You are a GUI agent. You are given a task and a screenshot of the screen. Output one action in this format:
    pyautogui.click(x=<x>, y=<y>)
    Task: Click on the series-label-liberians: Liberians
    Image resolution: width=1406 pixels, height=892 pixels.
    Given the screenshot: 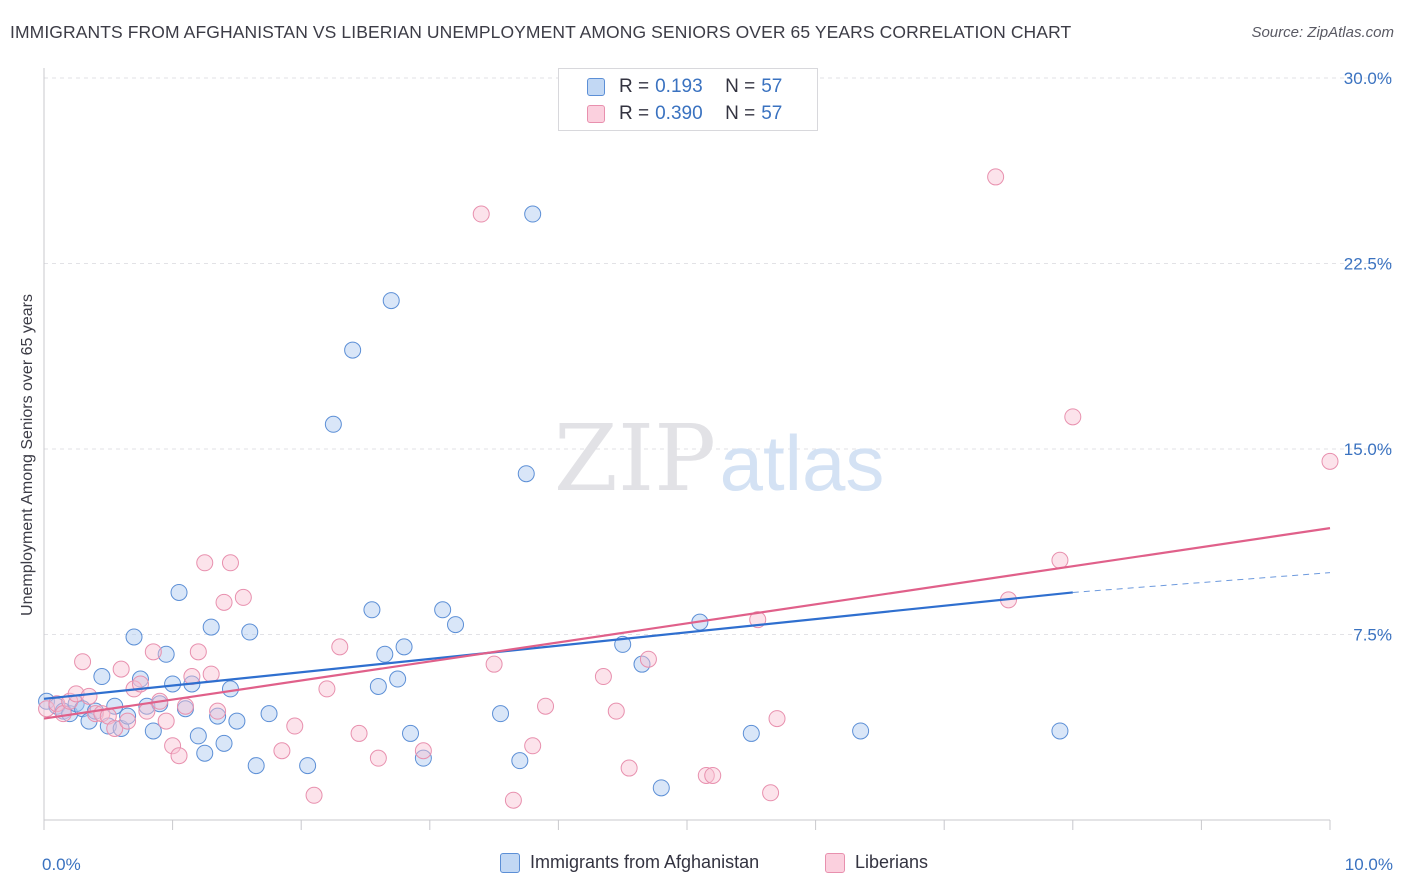 What is the action you would take?
    pyautogui.click(x=892, y=862)
    